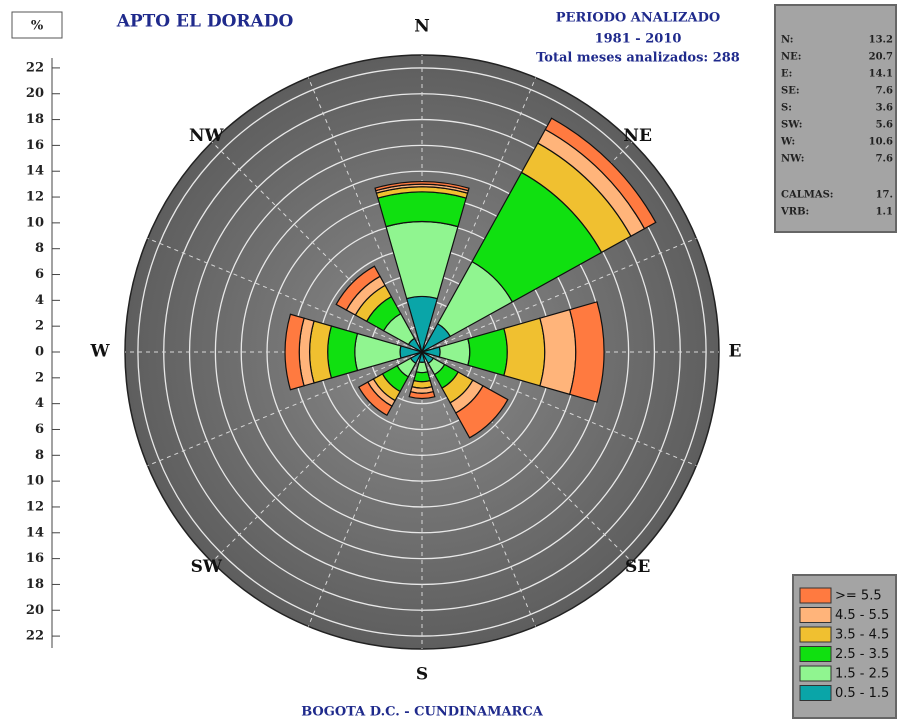 The image size is (897, 723). Describe the element at coordinates (881, 142) in the screenshot. I see `summary-value: 10.6` at that location.